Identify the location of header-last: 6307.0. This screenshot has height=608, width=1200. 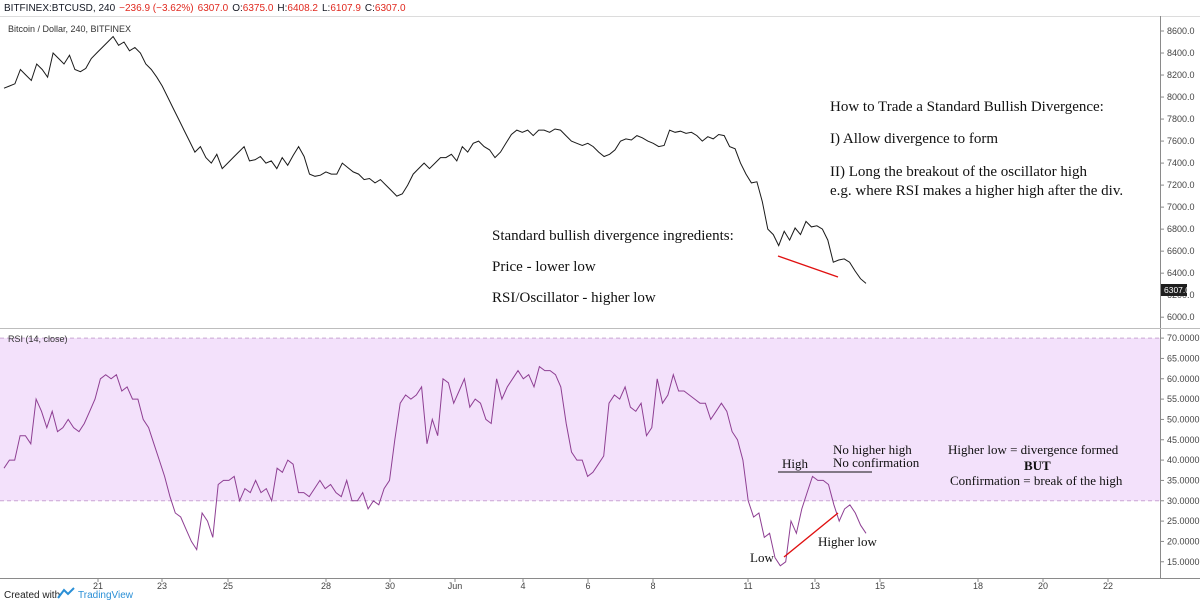
(213, 8).